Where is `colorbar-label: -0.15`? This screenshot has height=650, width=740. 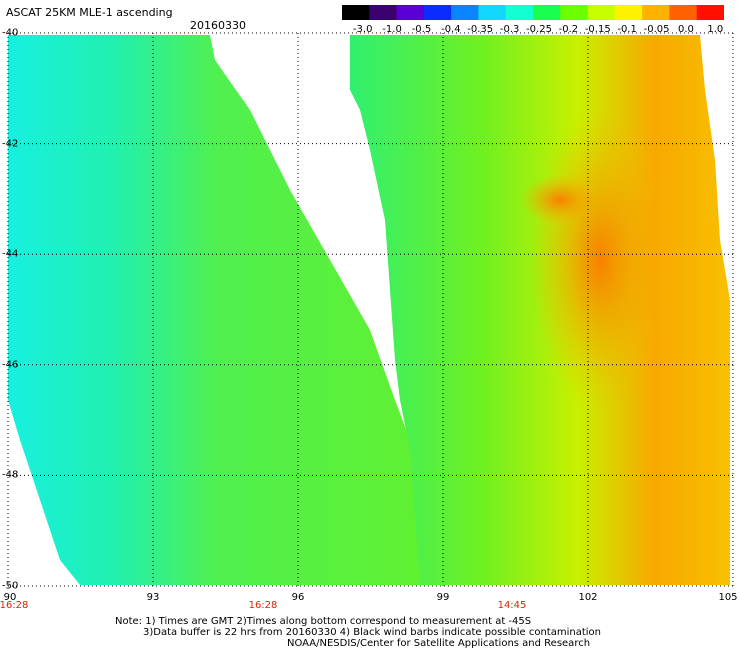 colorbar-label: -0.15 is located at coordinates (597, 29).